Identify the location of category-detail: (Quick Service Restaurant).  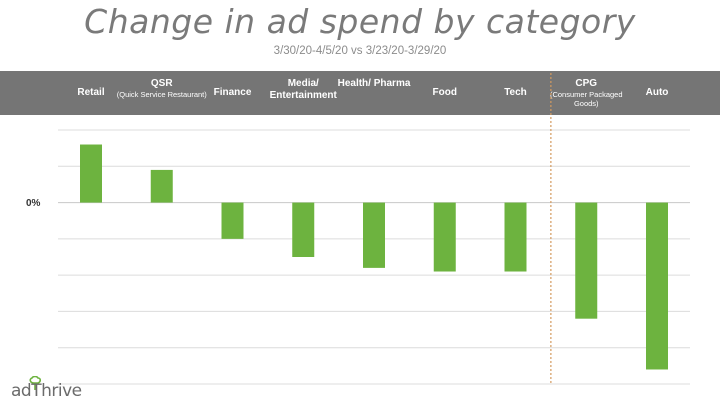
(161, 94).